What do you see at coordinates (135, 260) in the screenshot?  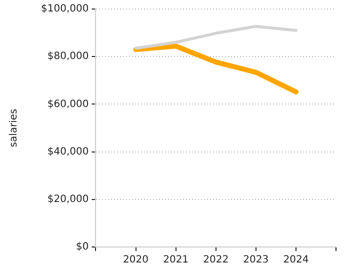 I see `x-tick-label: 2020` at bounding box center [135, 260].